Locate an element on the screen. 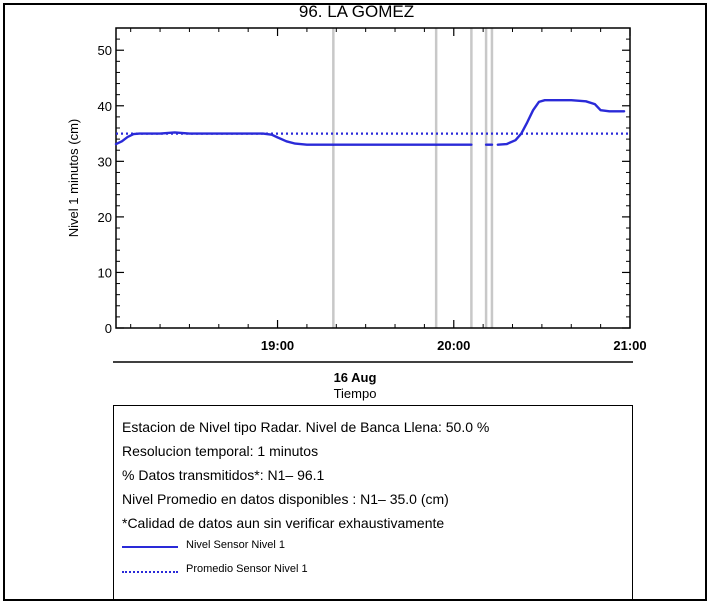 The width and height of the screenshot is (713, 606). y-tick-label: 0 is located at coordinates (108, 328).